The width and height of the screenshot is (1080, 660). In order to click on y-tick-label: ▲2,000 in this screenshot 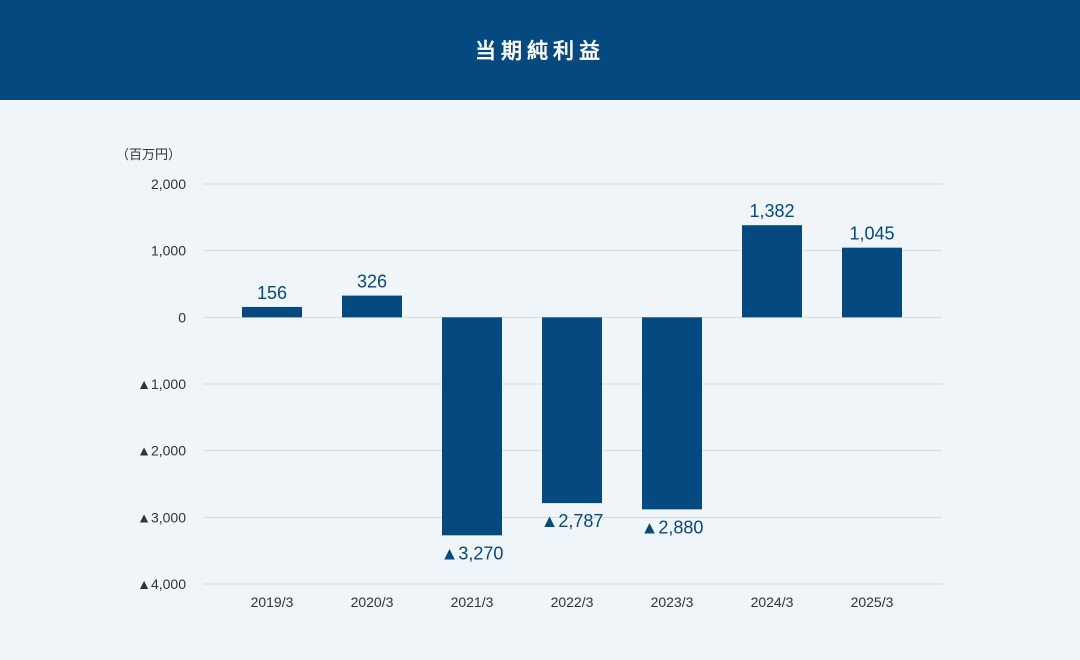, I will do `click(161, 451)`.